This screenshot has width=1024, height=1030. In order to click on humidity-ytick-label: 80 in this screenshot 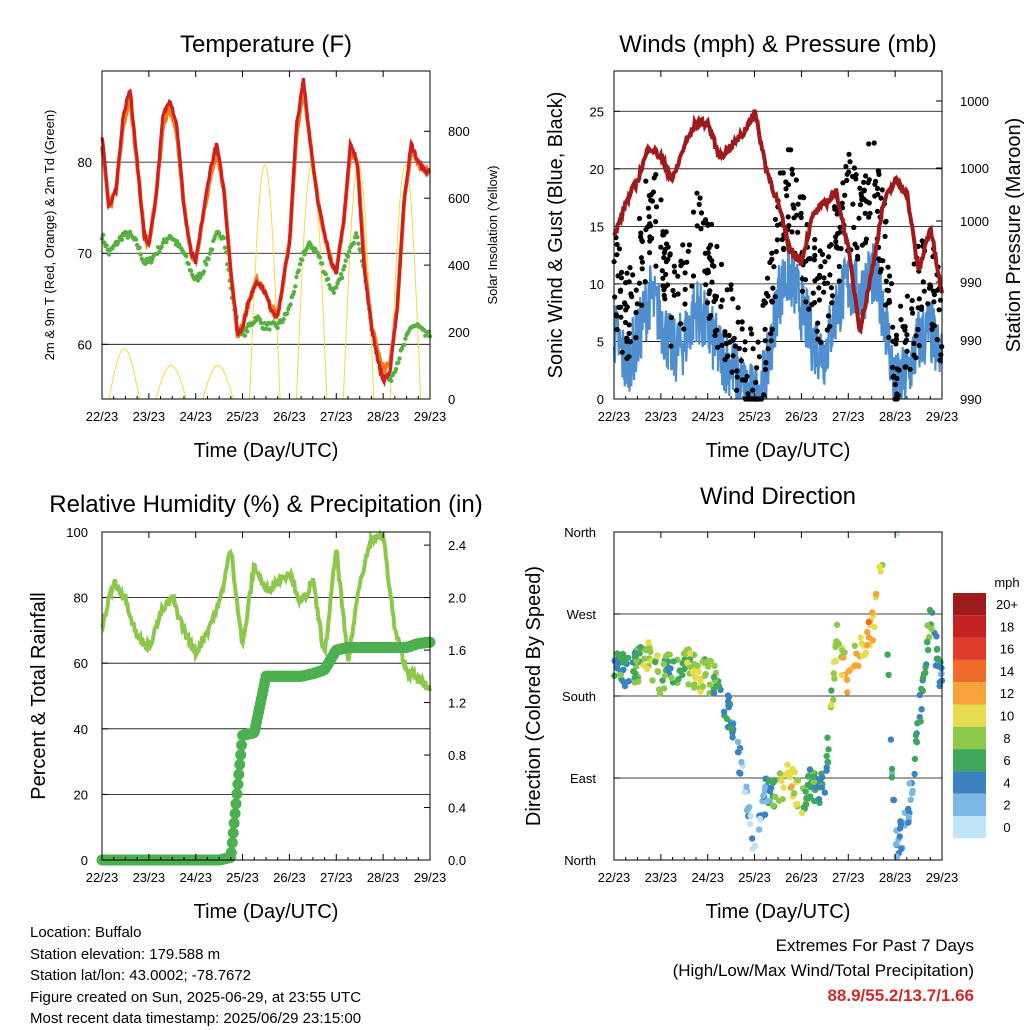, I will do `click(81, 598)`.